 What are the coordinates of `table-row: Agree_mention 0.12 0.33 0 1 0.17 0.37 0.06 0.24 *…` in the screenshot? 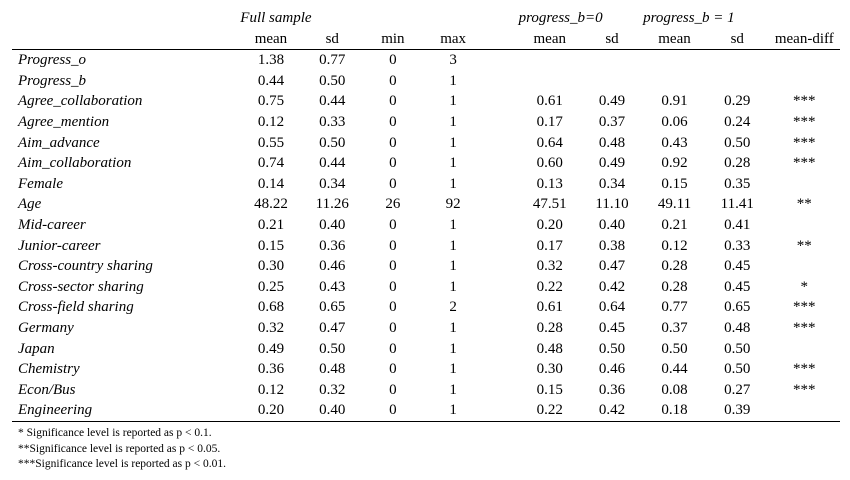 It's located at (426, 122).